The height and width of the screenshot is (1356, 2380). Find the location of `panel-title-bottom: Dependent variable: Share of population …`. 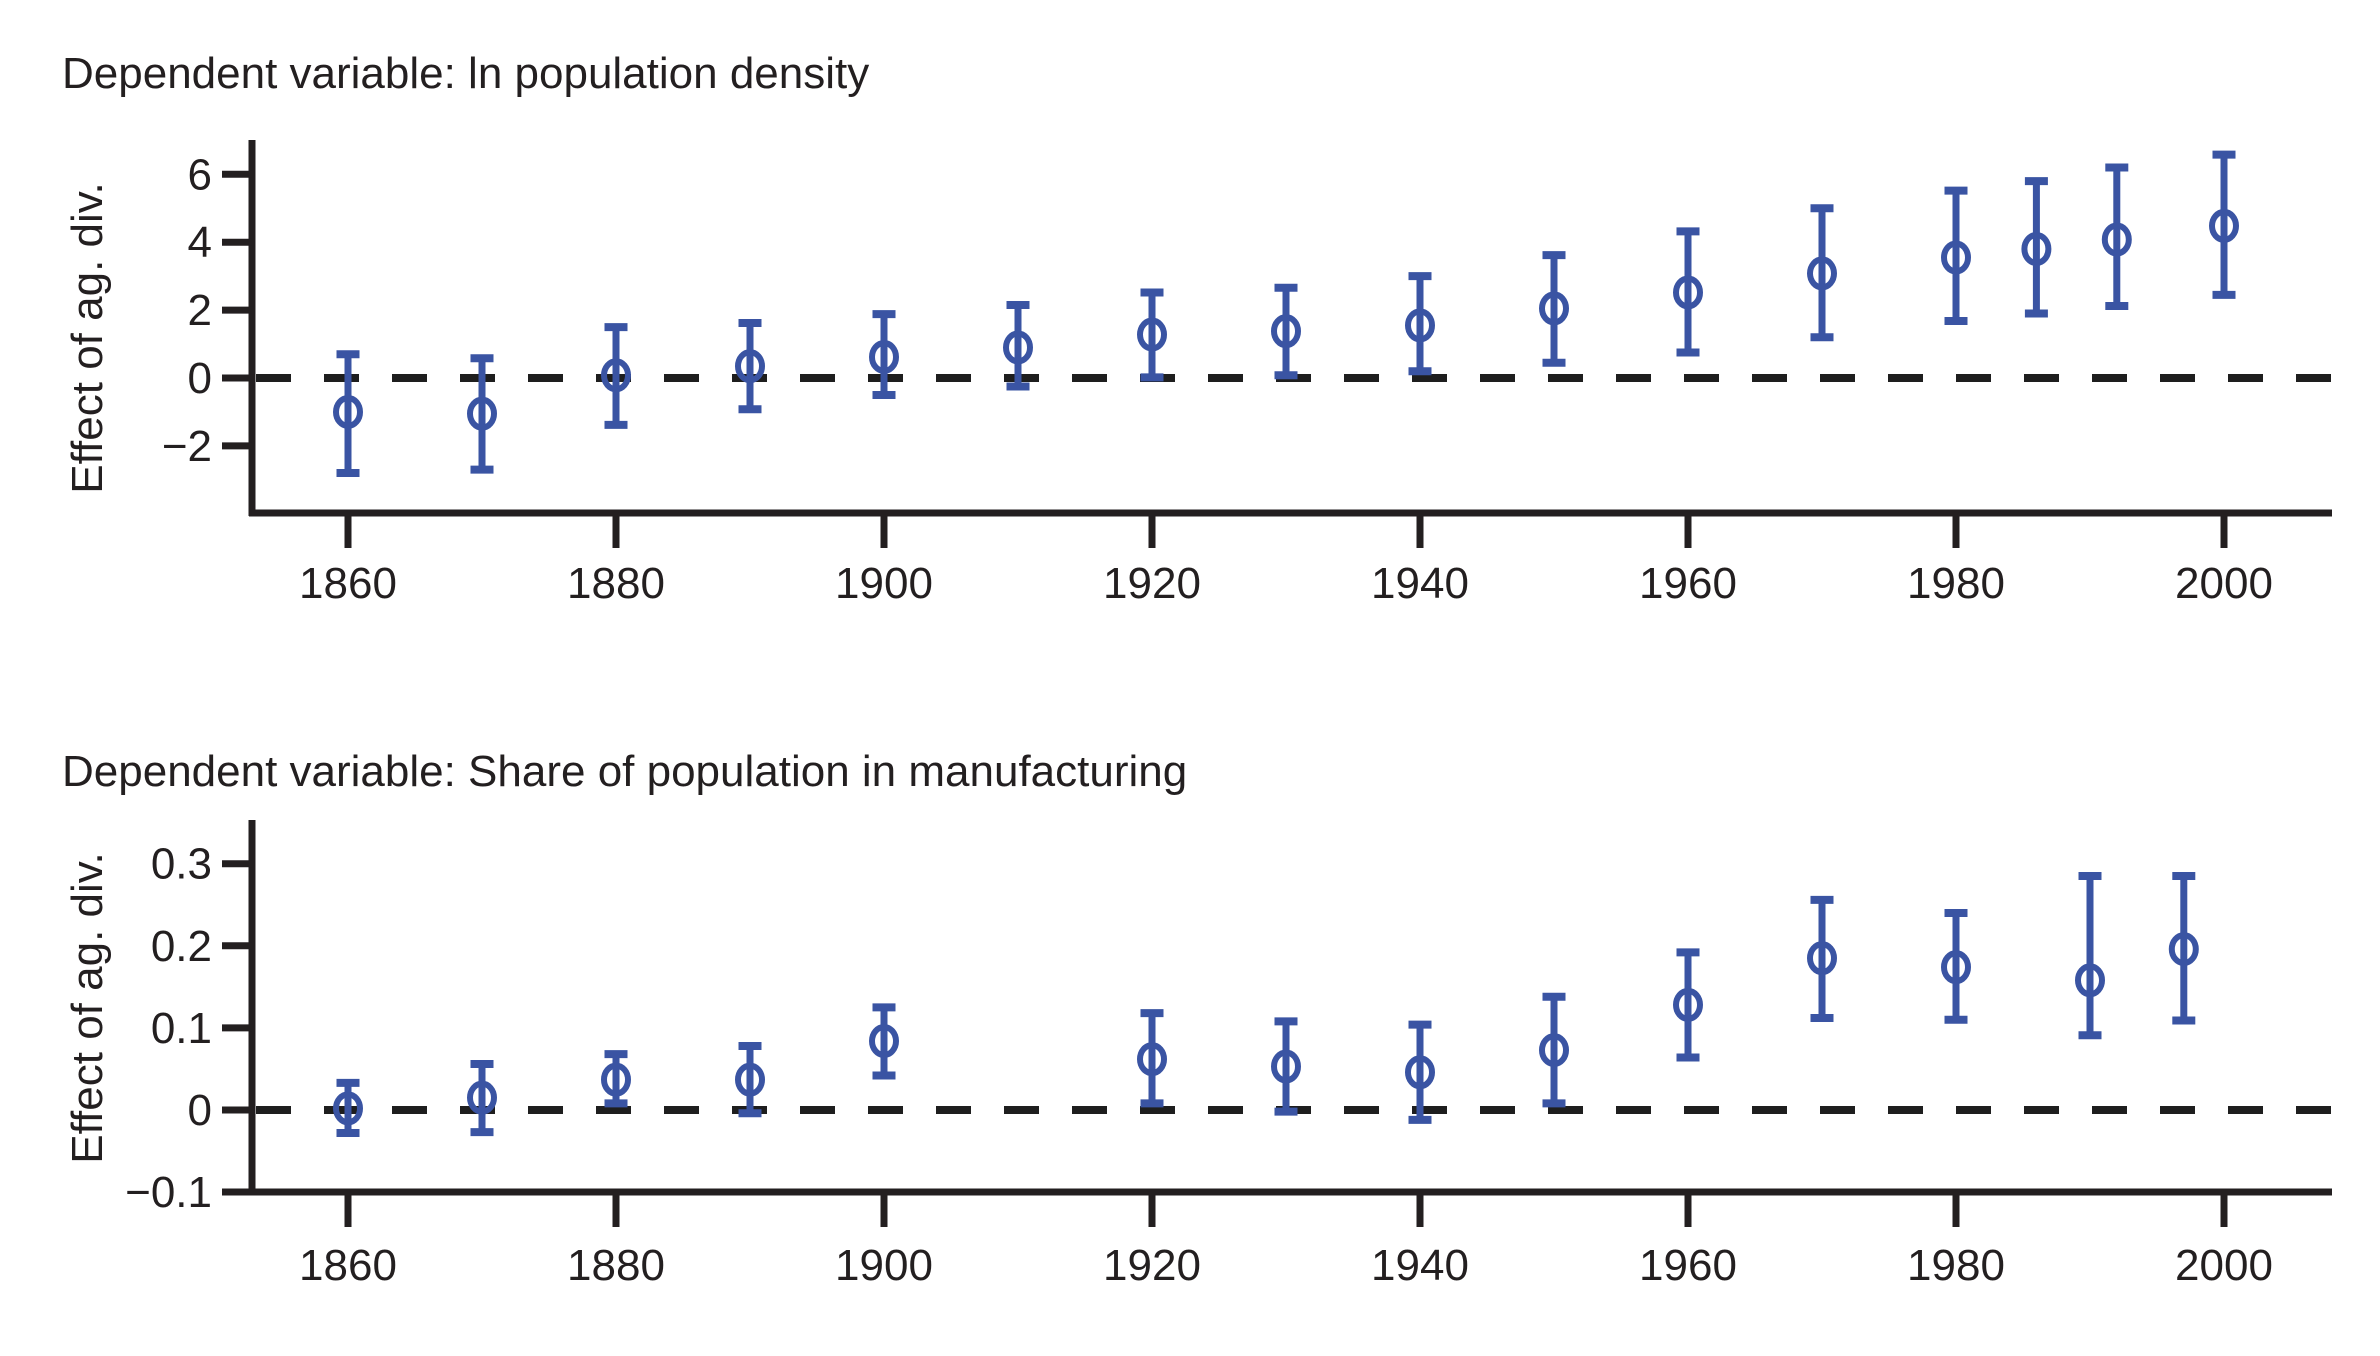

panel-title-bottom: Dependent variable: Share of population … is located at coordinates (625, 771).